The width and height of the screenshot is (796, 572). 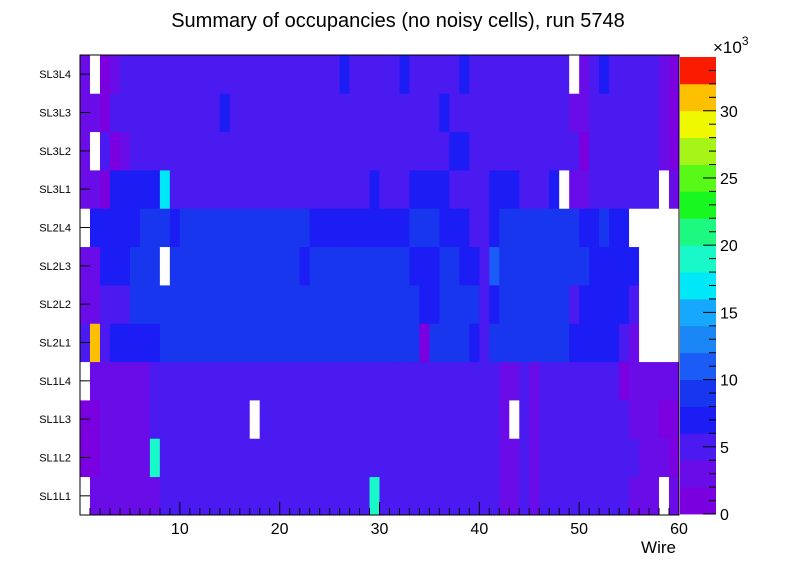 What do you see at coordinates (724, 515) in the screenshot?
I see `z-tick-label: 0` at bounding box center [724, 515].